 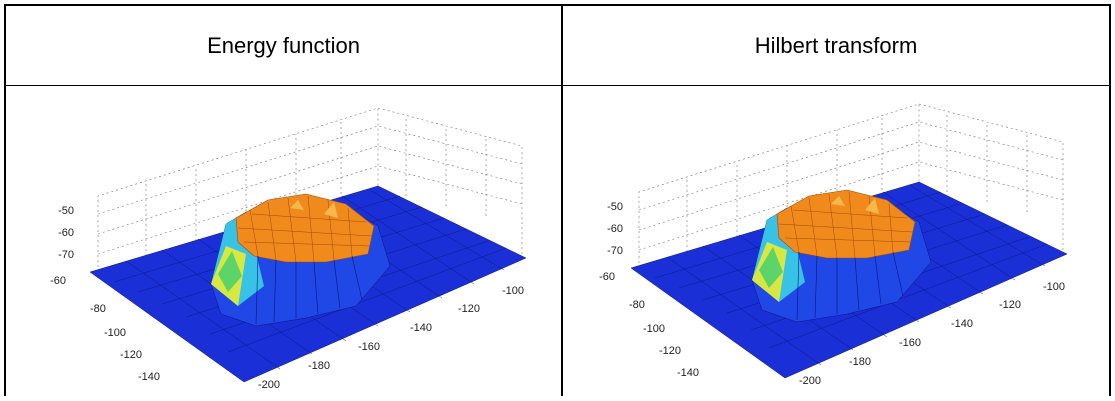 I want to click on column-header-hilbert-transform: Hilbert transform, so click(x=836, y=45).